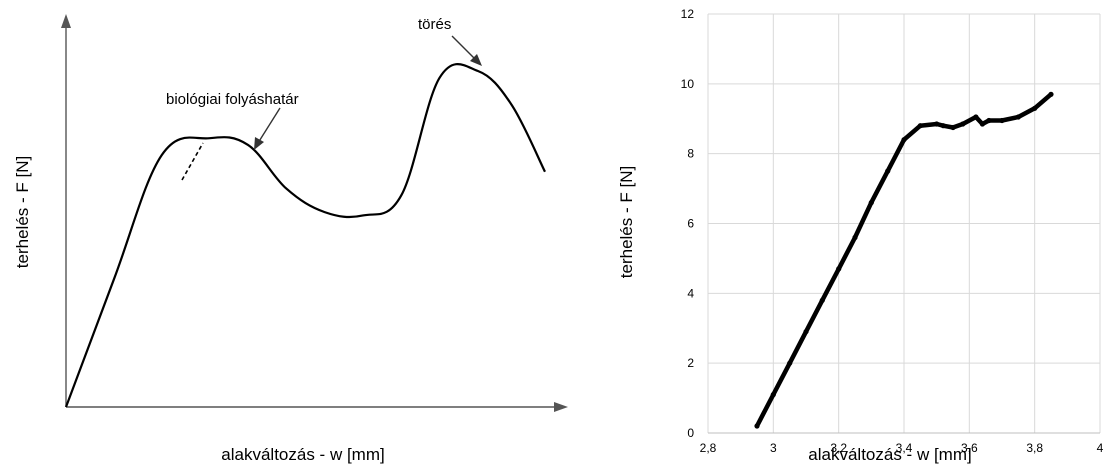 The height and width of the screenshot is (467, 1108). What do you see at coordinates (466, 50) in the screenshot?
I see `annotation-arrow-break` at bounding box center [466, 50].